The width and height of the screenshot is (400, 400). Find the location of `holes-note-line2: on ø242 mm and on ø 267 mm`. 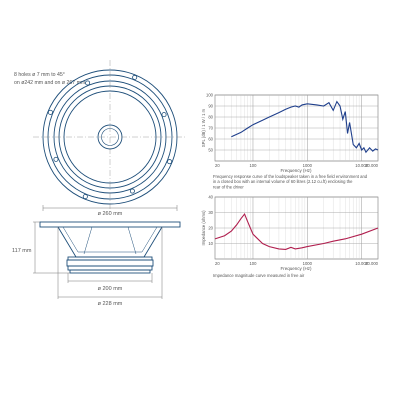

holes-note-line2: on ø242 mm and on ø 267 mm is located at coordinates (49, 83).